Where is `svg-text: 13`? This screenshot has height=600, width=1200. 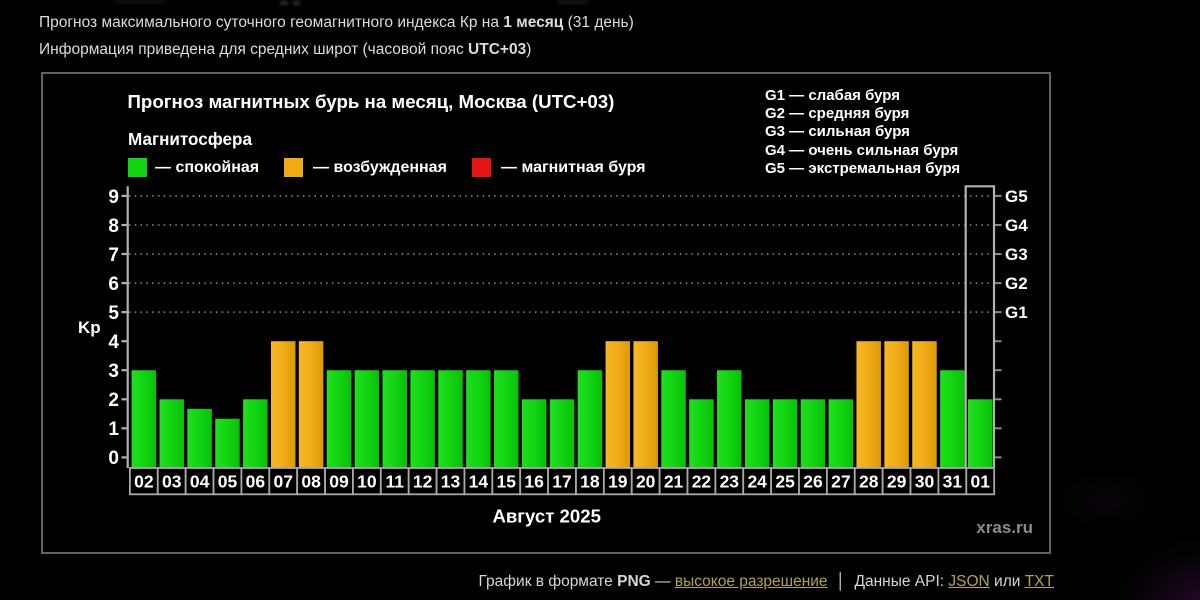
svg-text: 13 is located at coordinates (451, 481).